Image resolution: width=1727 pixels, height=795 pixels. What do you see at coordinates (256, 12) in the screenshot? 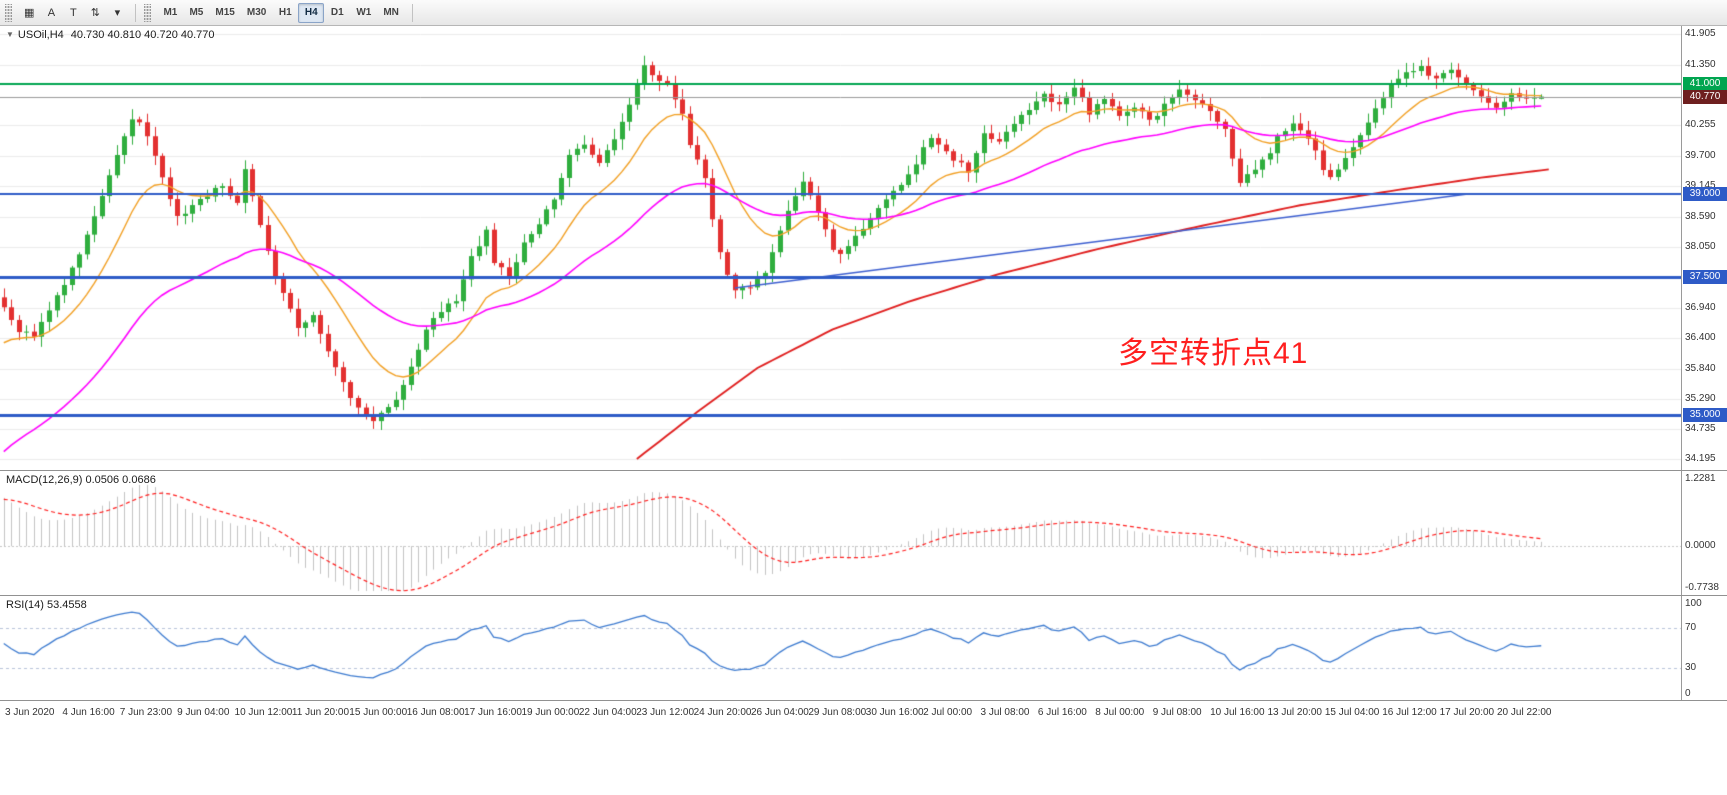
I see `timeframe-m30-button: M30` at bounding box center [256, 12].